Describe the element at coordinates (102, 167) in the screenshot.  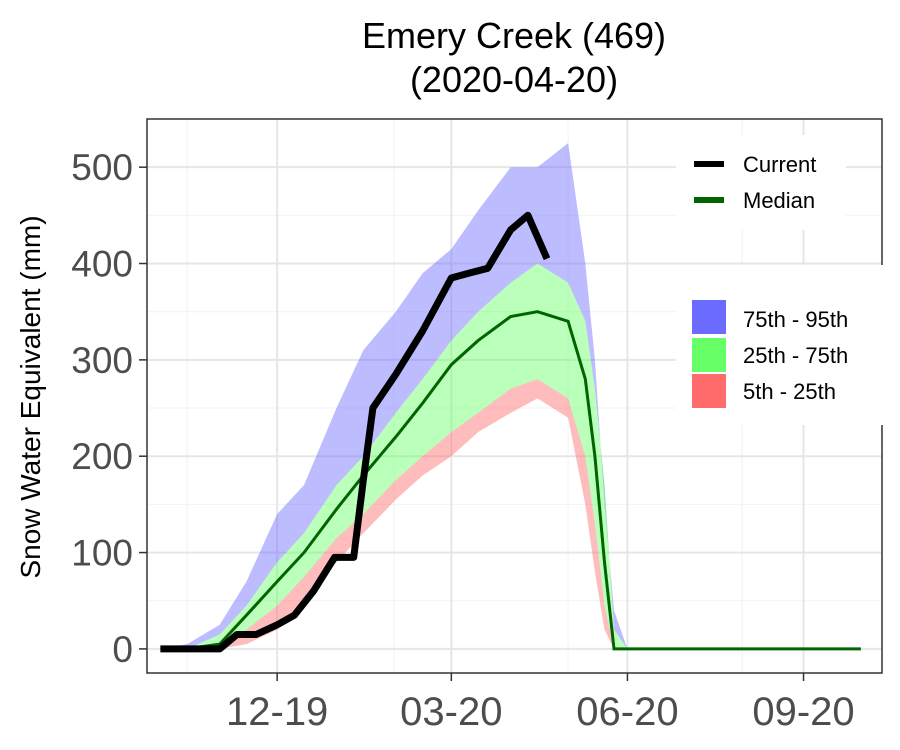
I see `y-tick-label: 500` at that location.